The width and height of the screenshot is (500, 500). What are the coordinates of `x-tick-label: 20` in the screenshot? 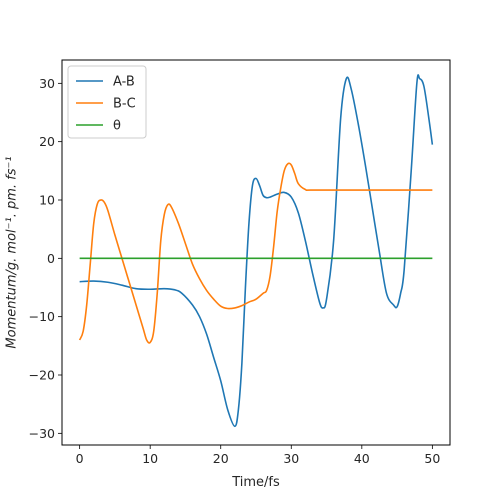 It's located at (221, 458).